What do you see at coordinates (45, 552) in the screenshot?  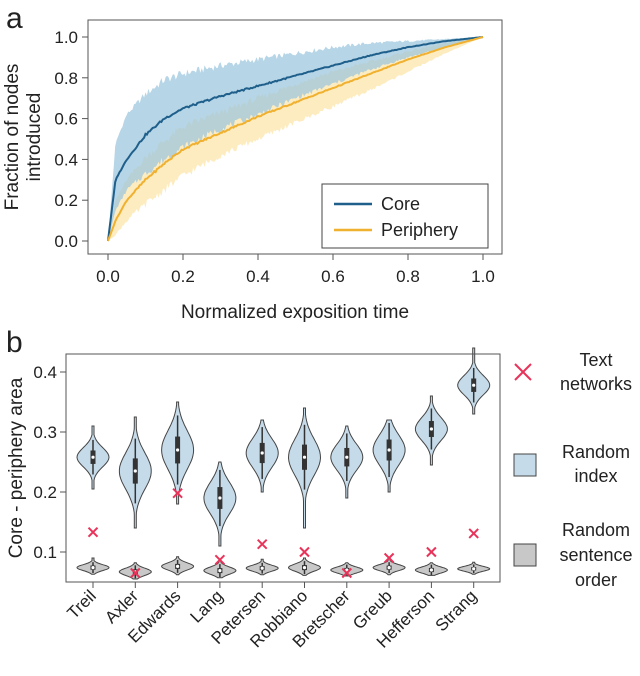 I see `y-tick-label: 0.1` at bounding box center [45, 552].